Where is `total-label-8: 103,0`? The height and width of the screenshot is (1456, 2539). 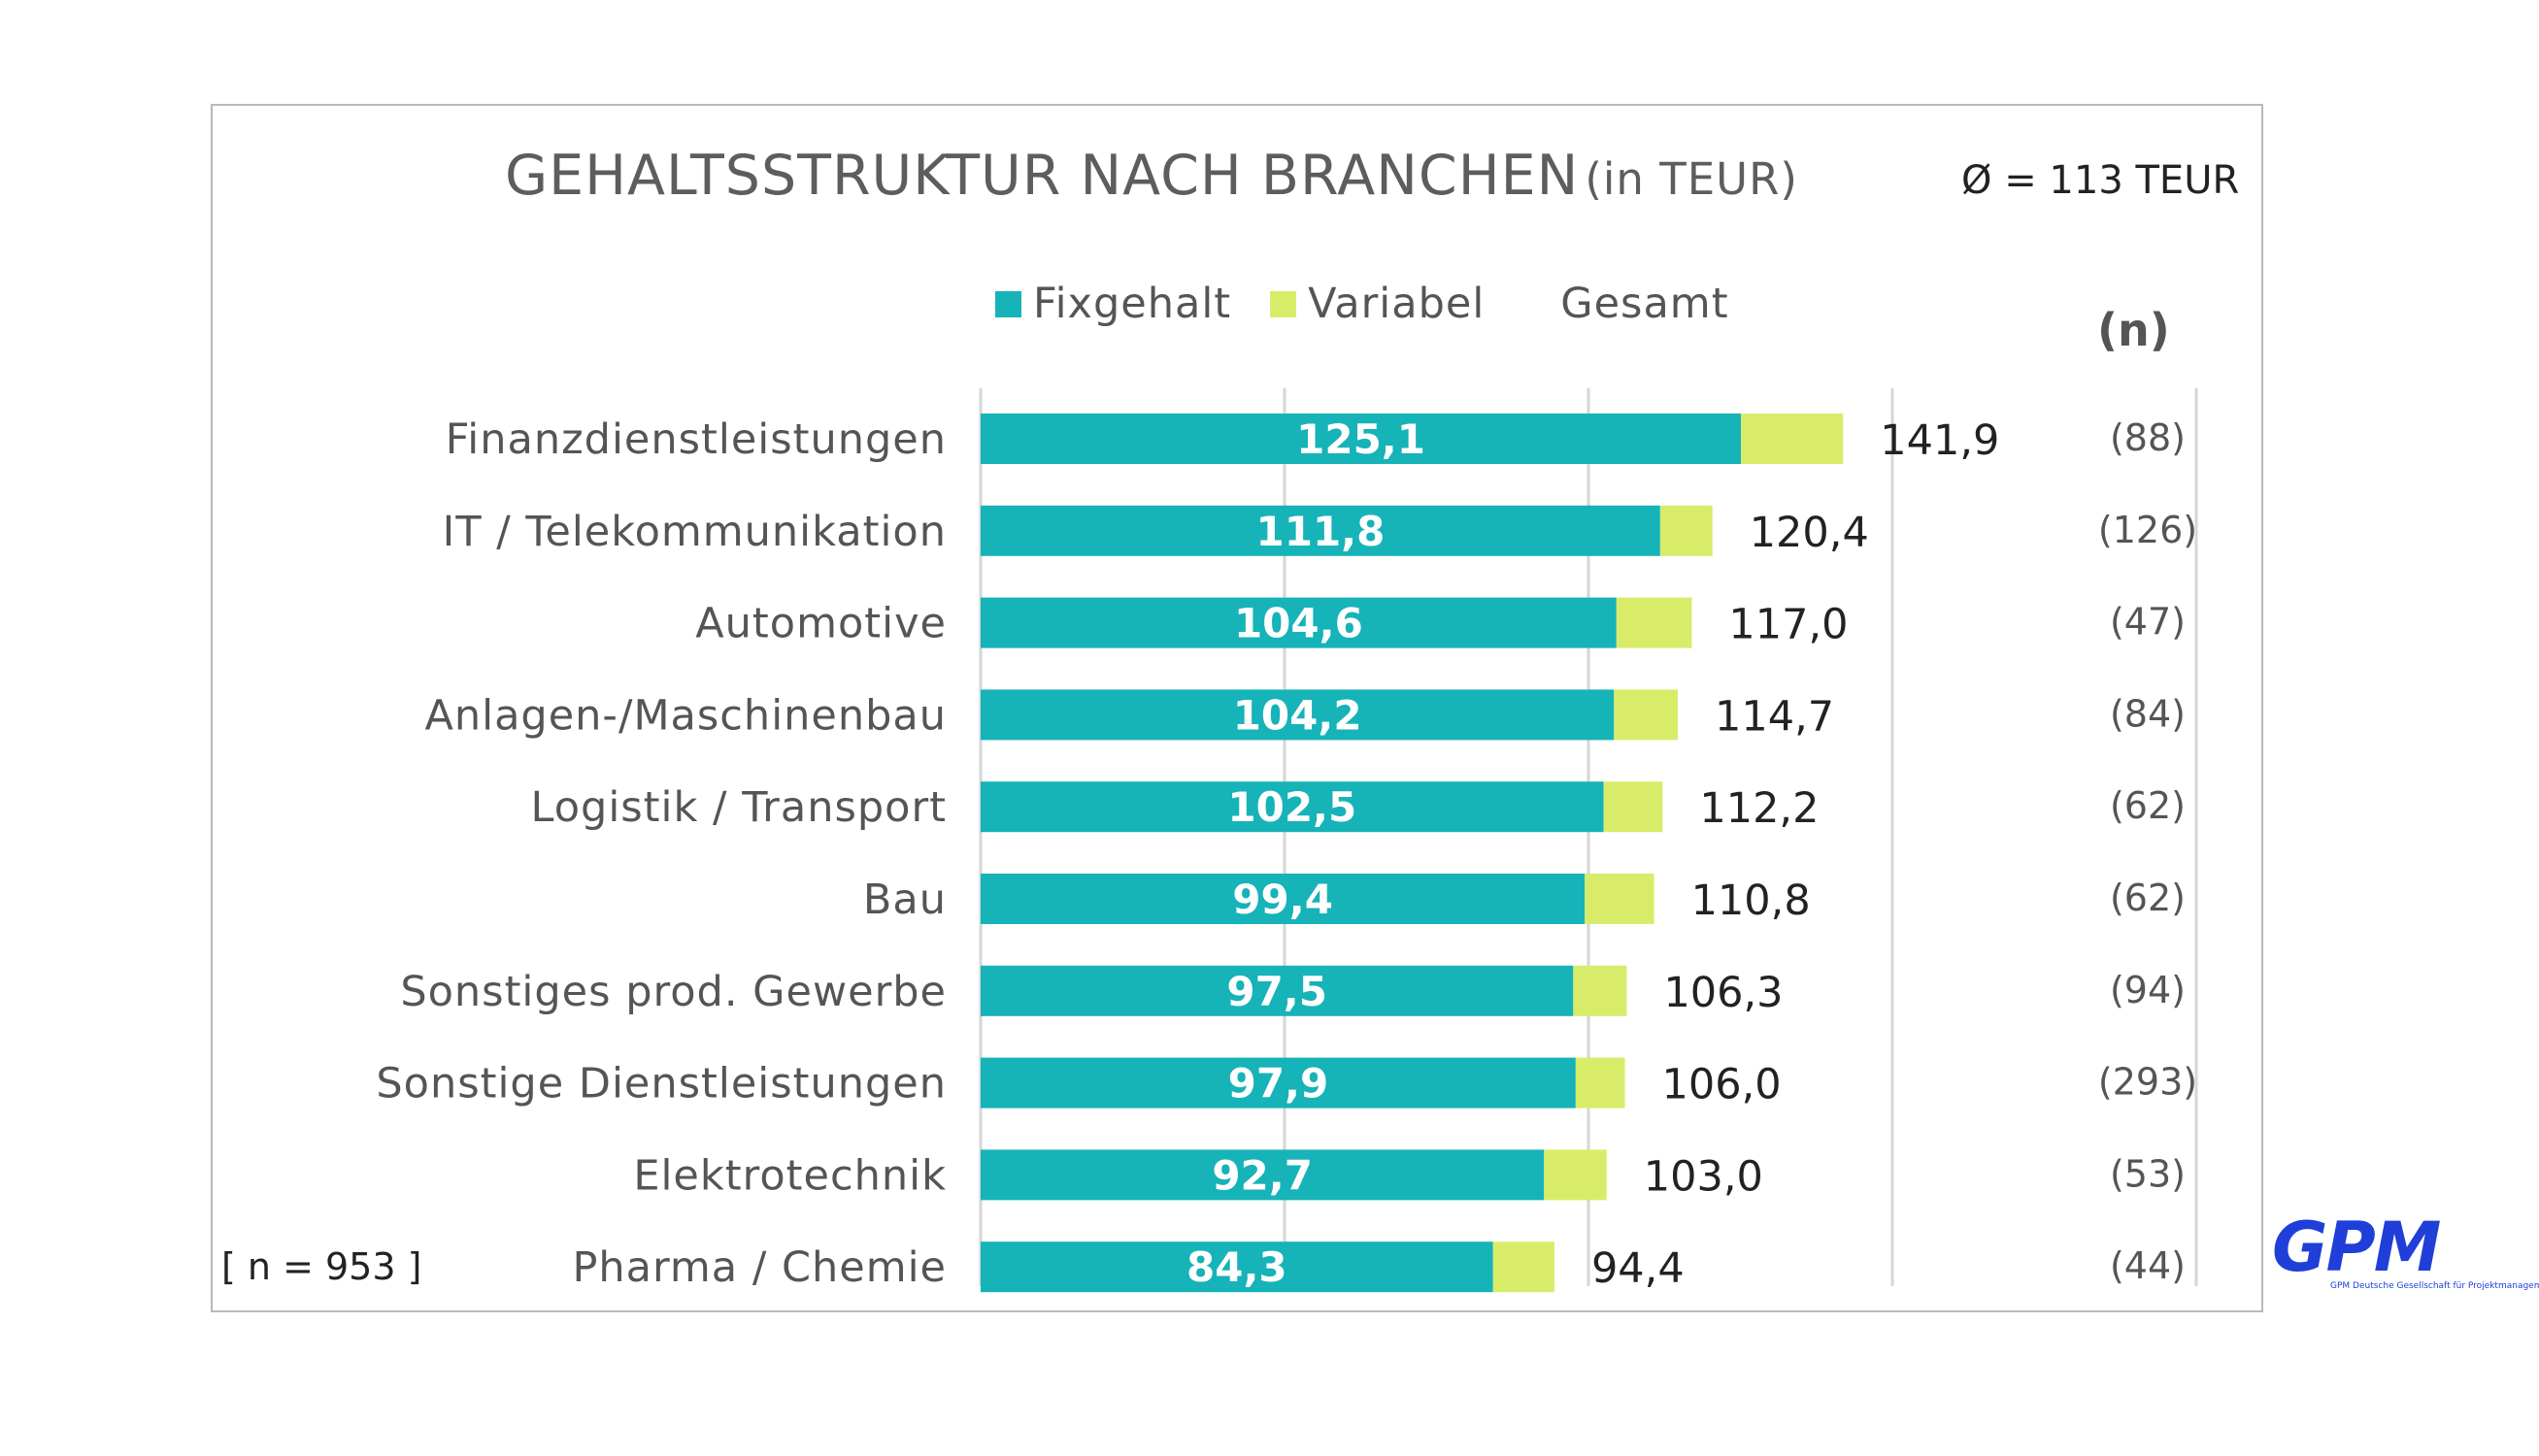 total-label-8: 103,0 is located at coordinates (1703, 1176).